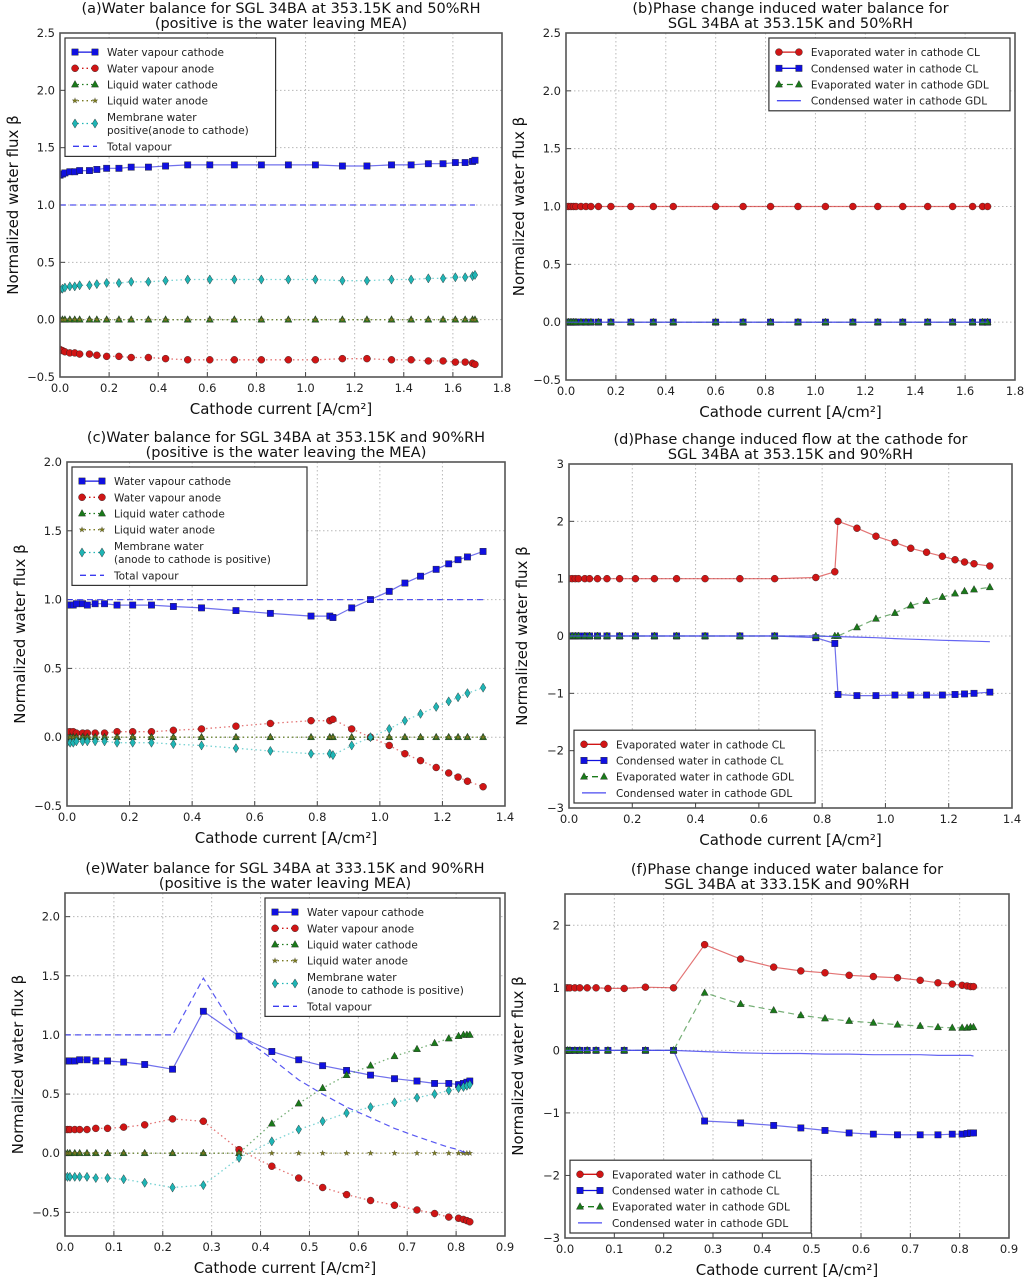  Describe the element at coordinates (51, 917) in the screenshot. I see `y-tick-label: 2.0` at that location.